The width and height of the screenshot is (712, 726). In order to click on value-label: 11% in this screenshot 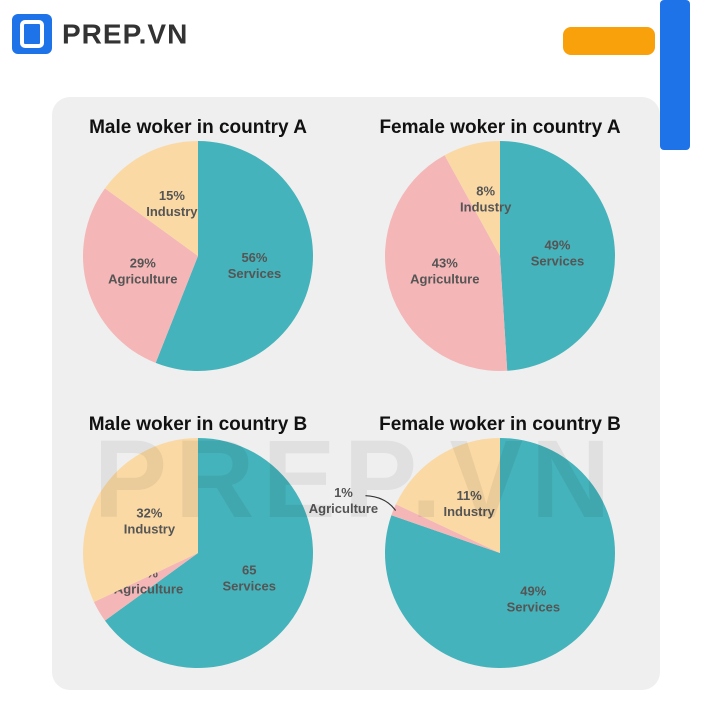, I will do `click(469, 495)`.